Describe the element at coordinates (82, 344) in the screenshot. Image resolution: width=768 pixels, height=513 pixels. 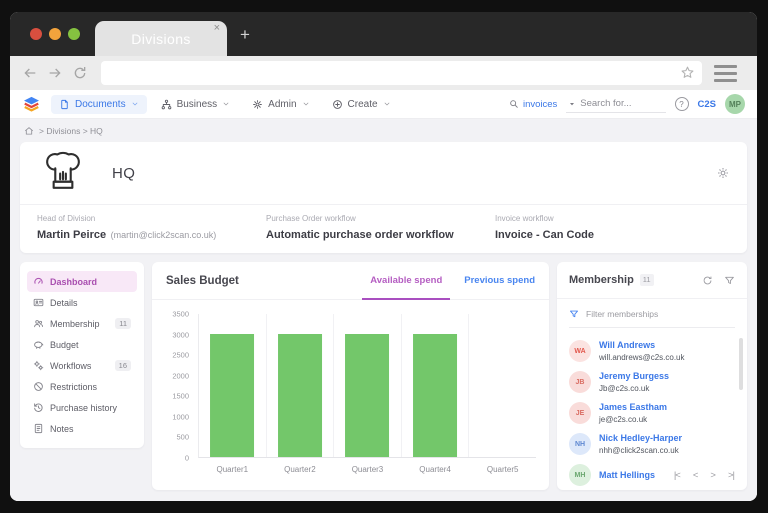
I see `sidebar-item-budget: Budget` at that location.